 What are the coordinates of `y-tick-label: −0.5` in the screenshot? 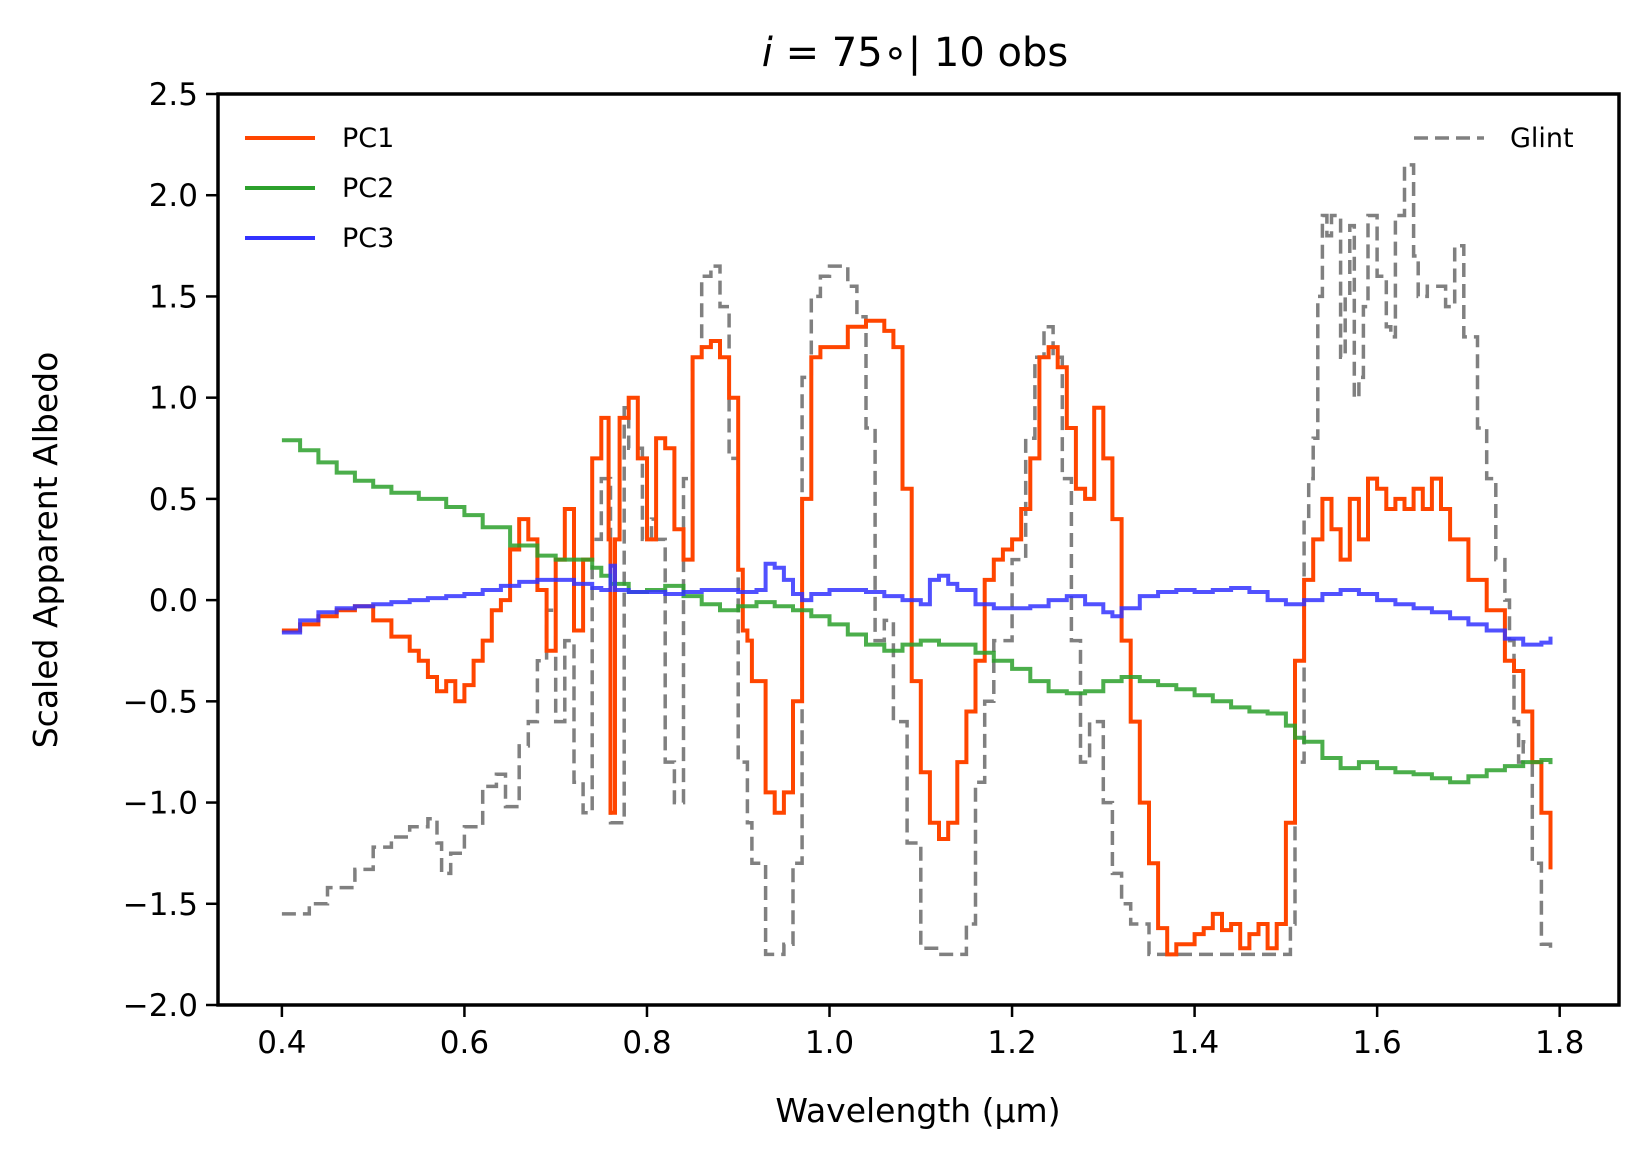 It's located at (160, 702).